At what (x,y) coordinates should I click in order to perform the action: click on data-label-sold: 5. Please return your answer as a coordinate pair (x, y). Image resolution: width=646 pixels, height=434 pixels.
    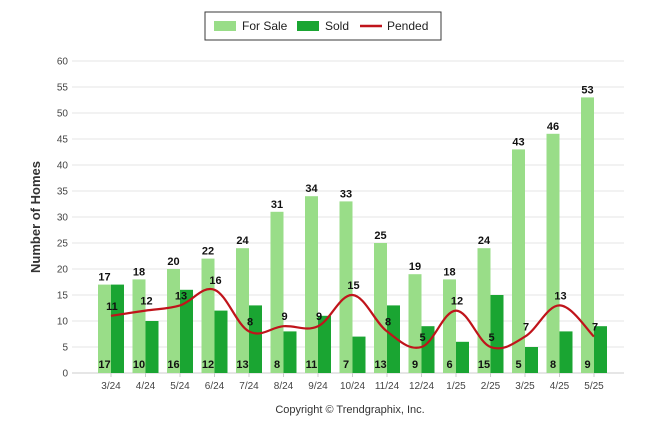
    Looking at the image, I should click on (518, 365).